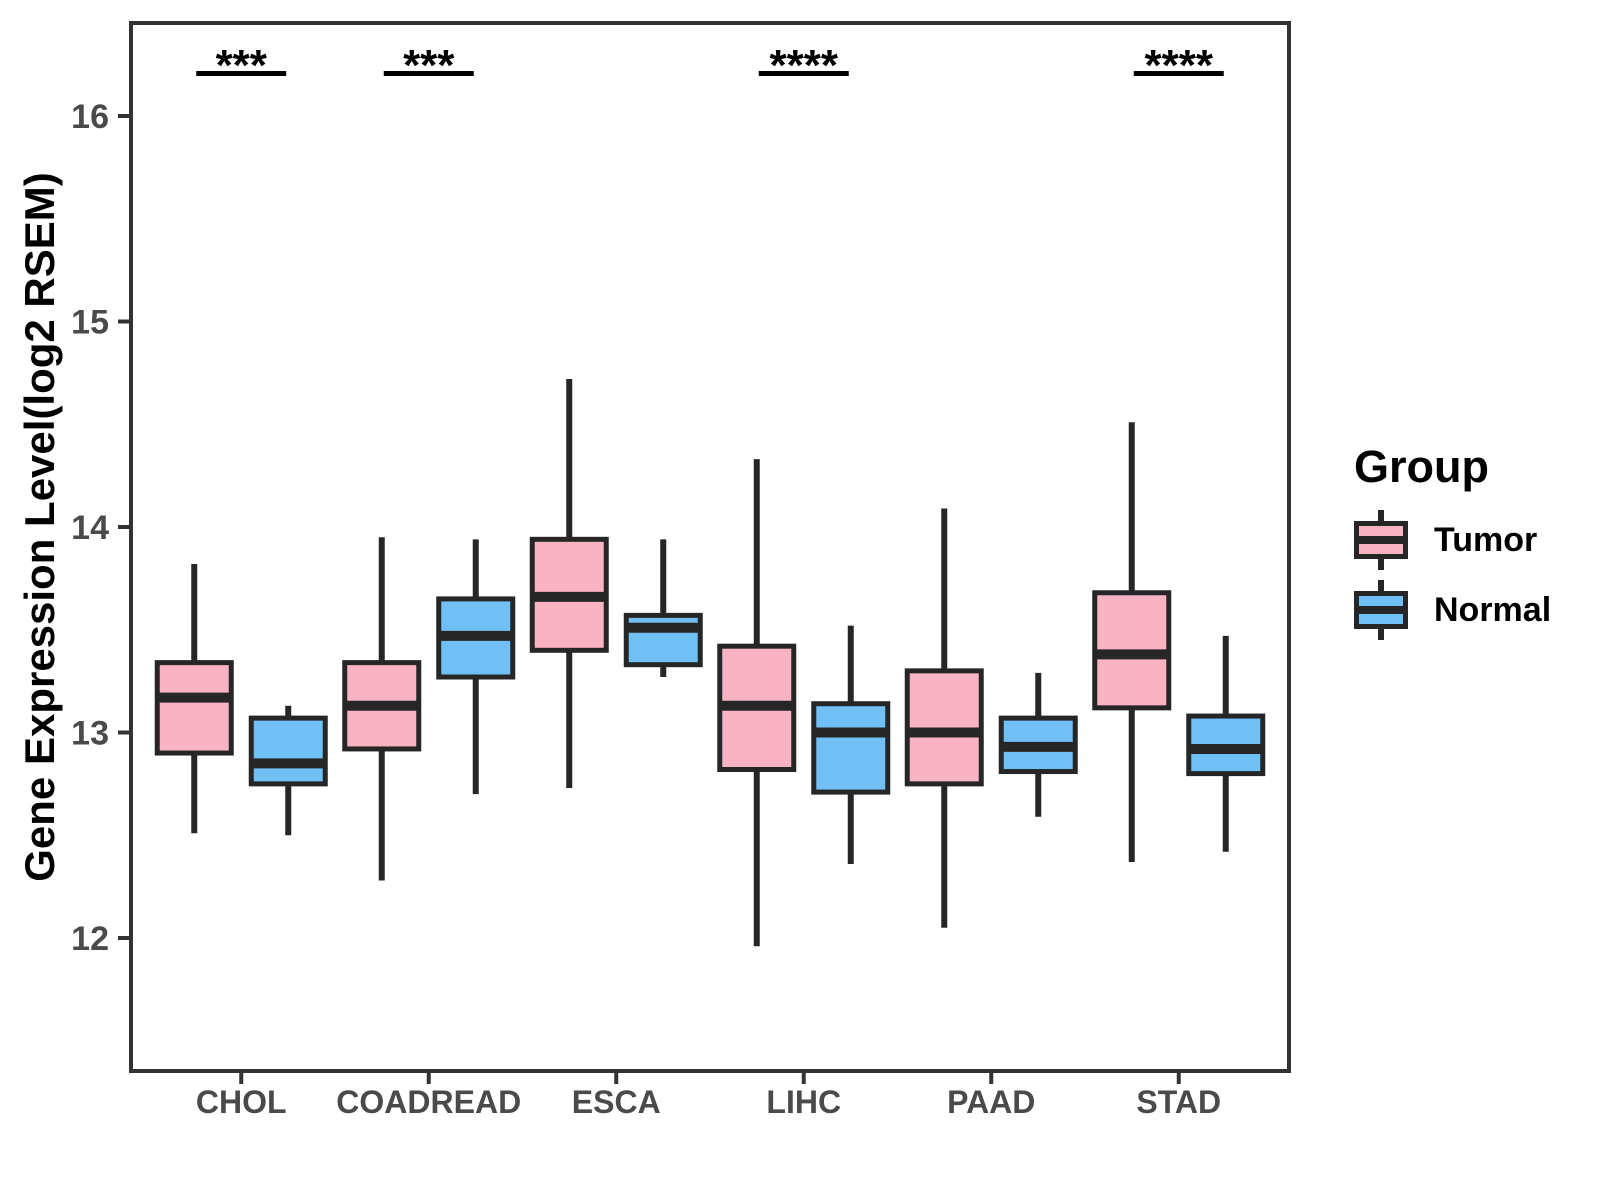  I want to click on legend-entry-tumor: Tumor, so click(1452, 540).